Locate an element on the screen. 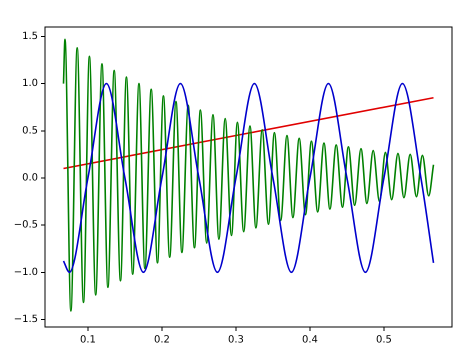  y-tick-label: 1.5 is located at coordinates (30, 36).